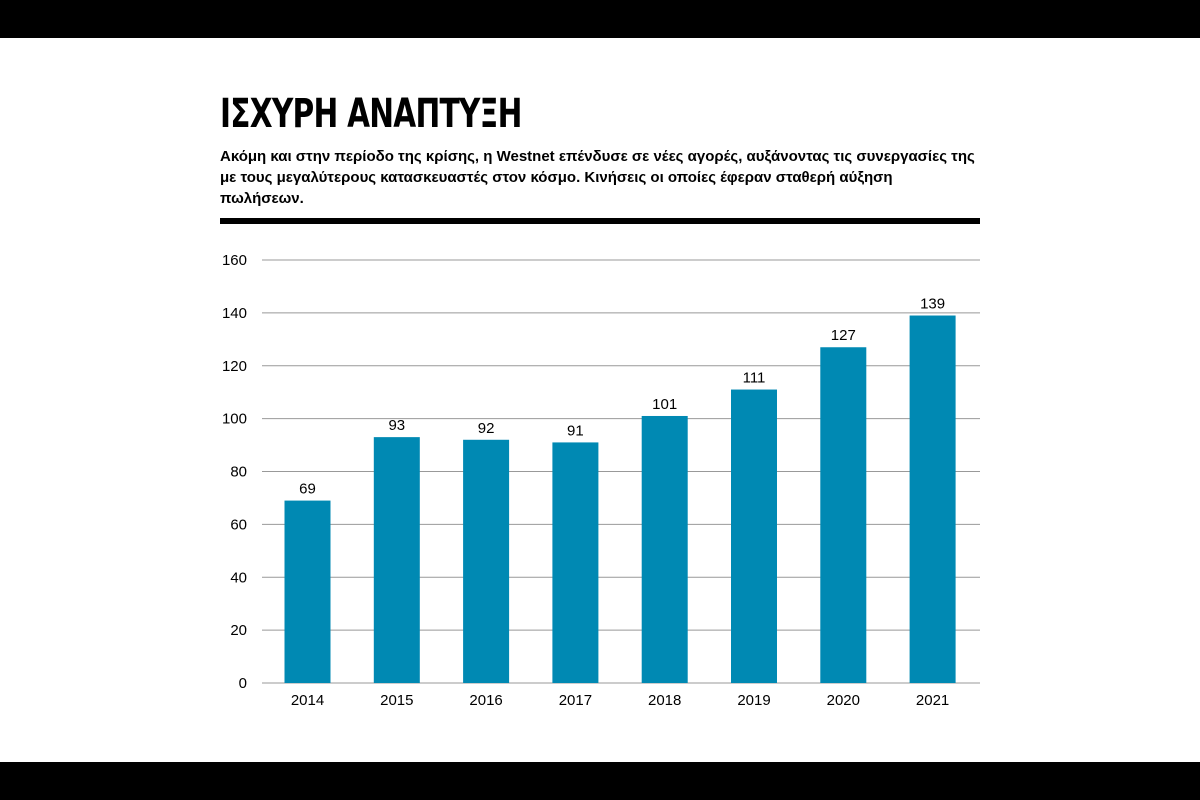 This screenshot has width=1200, height=800. I want to click on data-label: 101, so click(664, 404).